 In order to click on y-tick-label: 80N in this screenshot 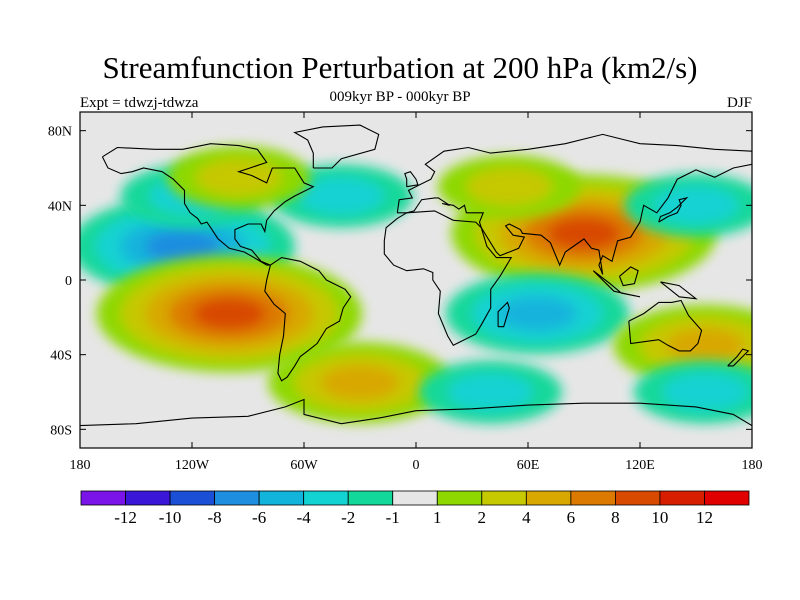, I will do `click(60, 132)`.